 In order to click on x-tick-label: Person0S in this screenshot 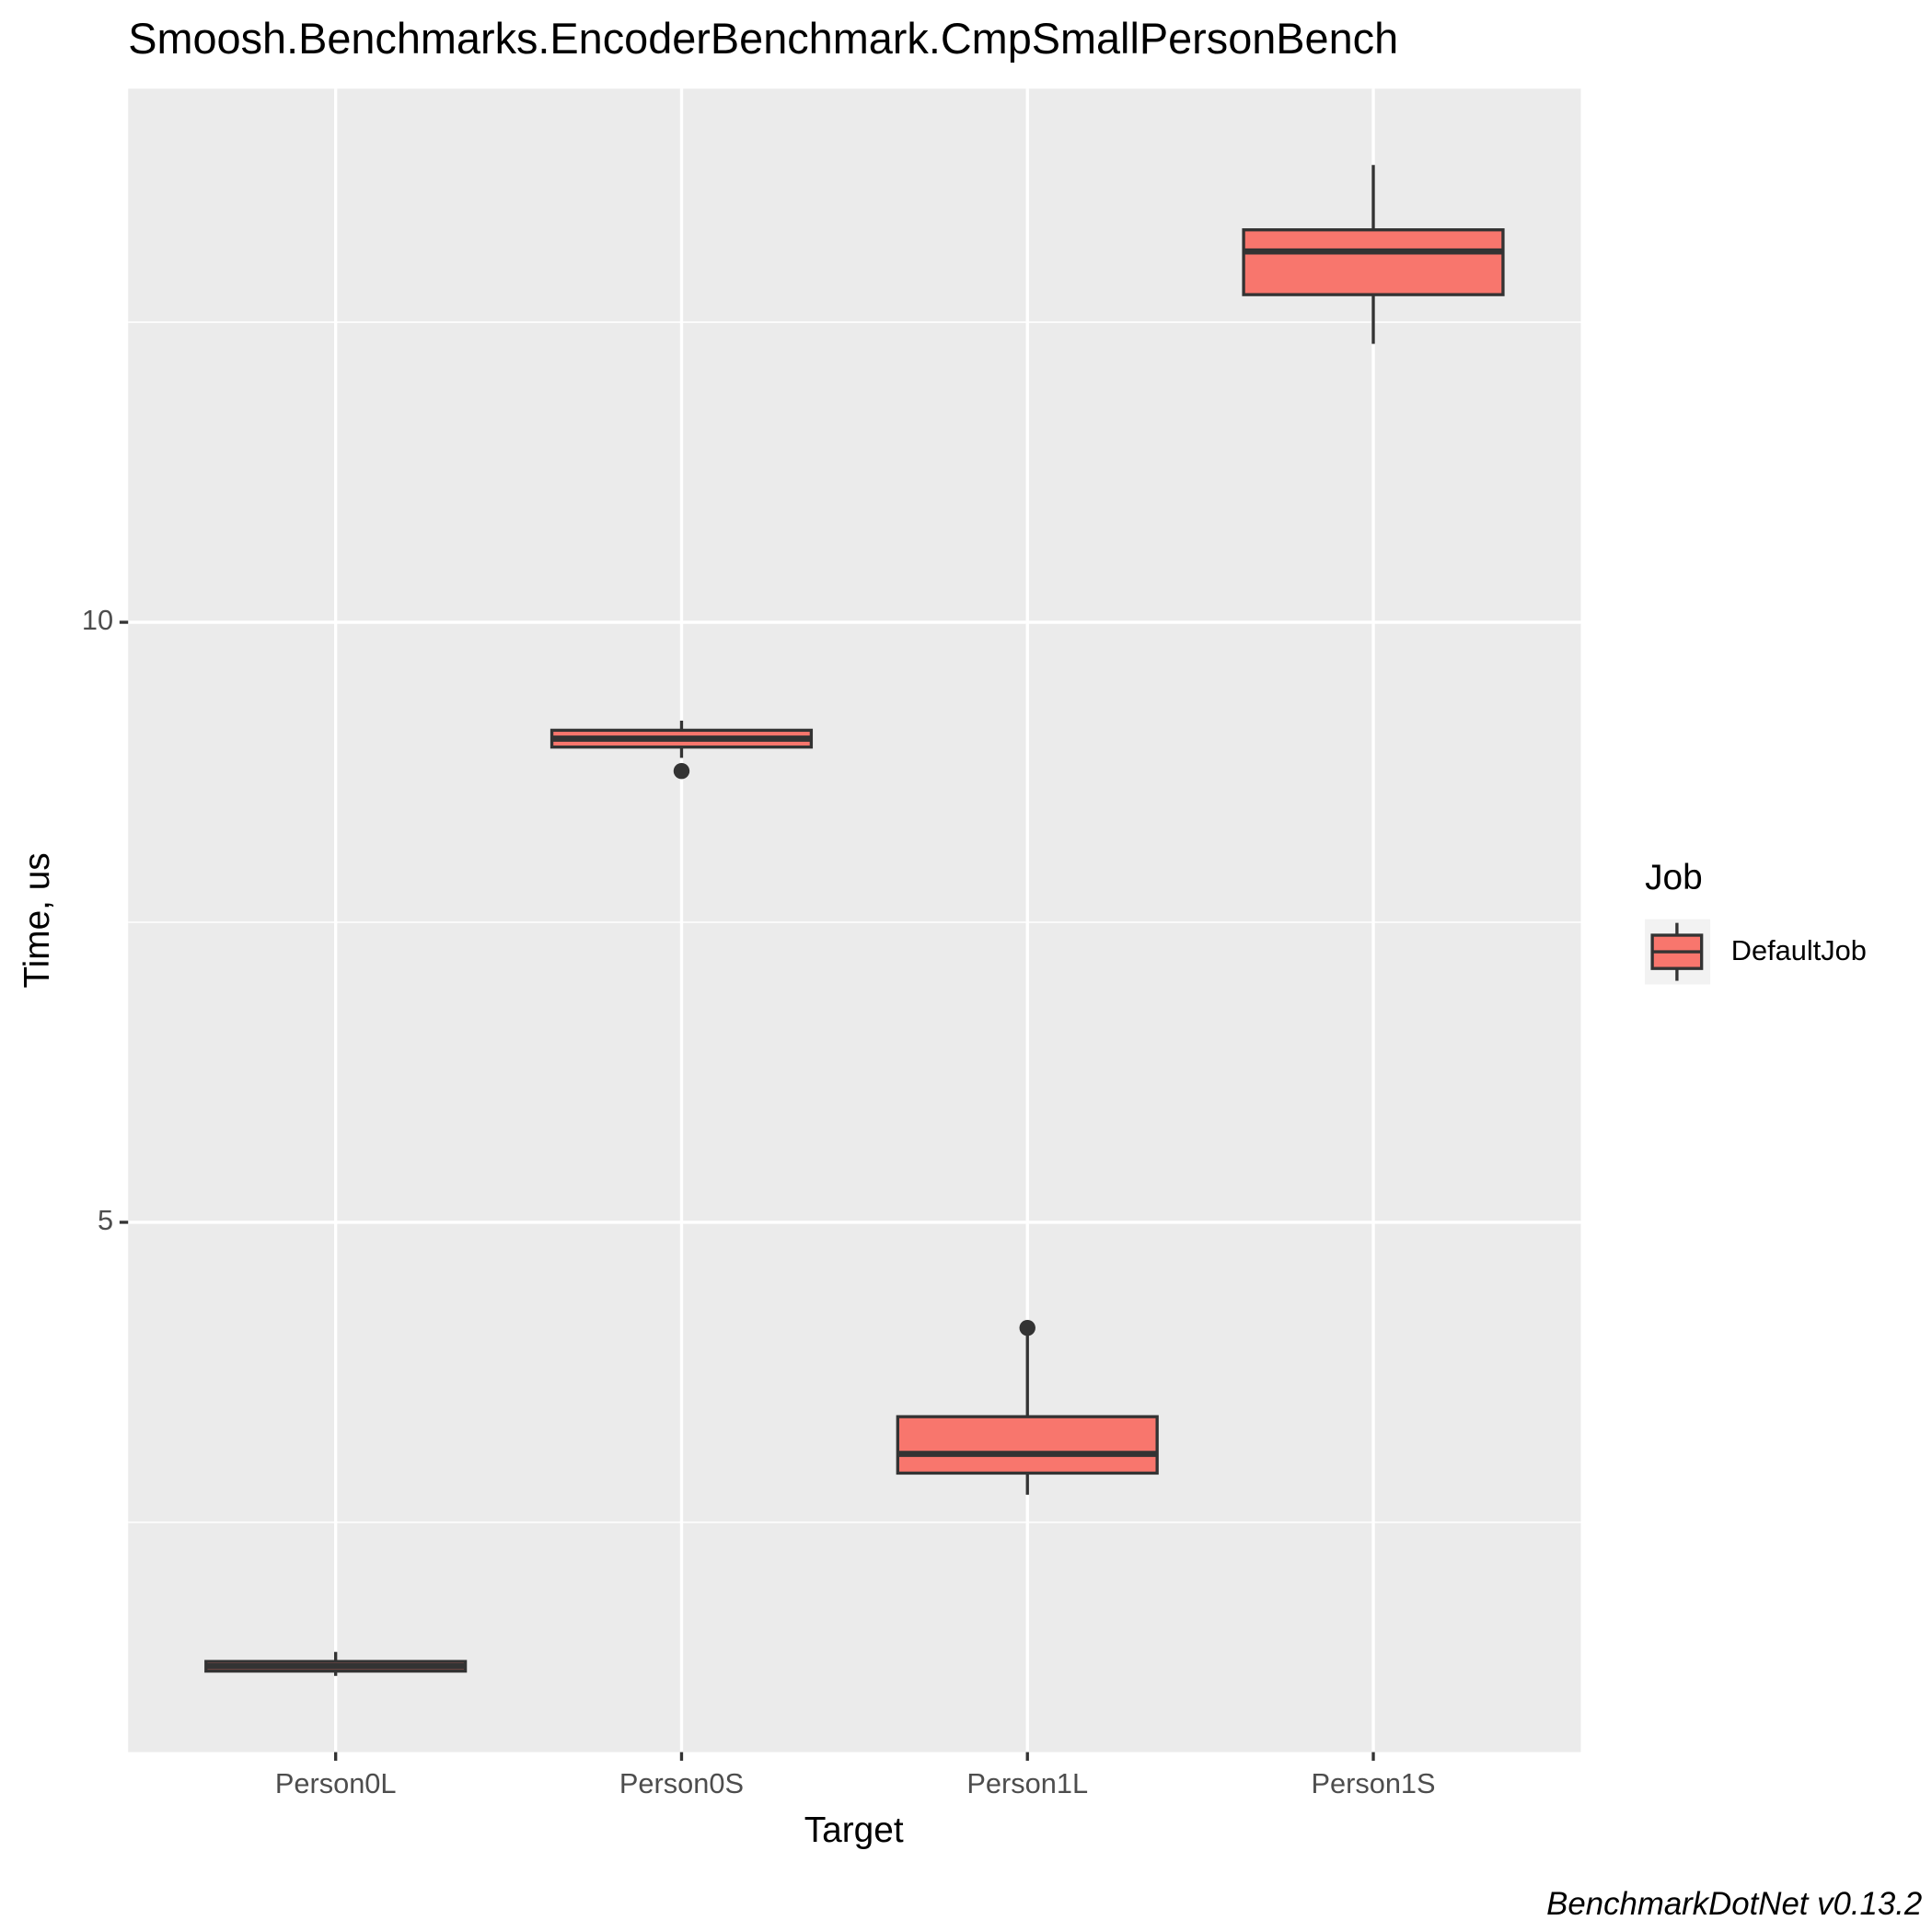, I will do `click(682, 1783)`.